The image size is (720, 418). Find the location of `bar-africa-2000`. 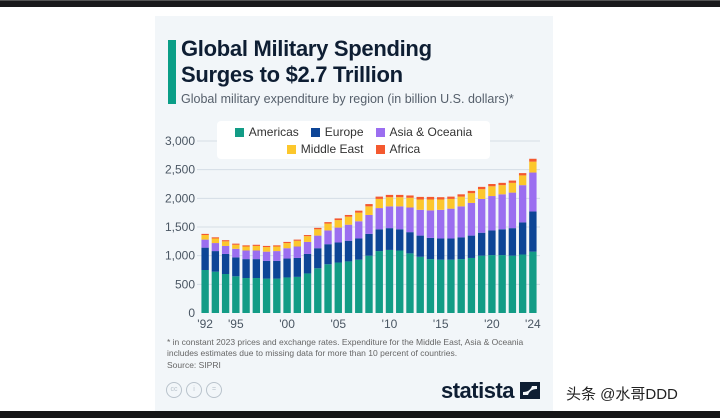

bar-africa-2000 is located at coordinates (287, 242).